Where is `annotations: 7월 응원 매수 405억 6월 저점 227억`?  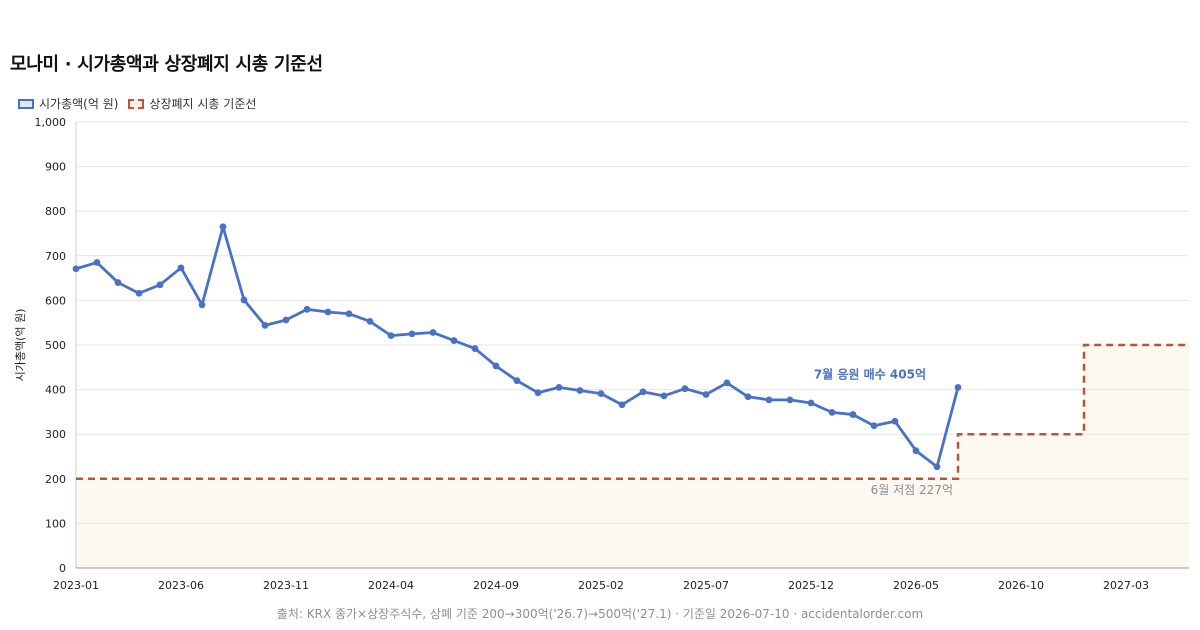 annotations: 7월 응원 매수 405억 6월 저점 227억 is located at coordinates (883, 431).